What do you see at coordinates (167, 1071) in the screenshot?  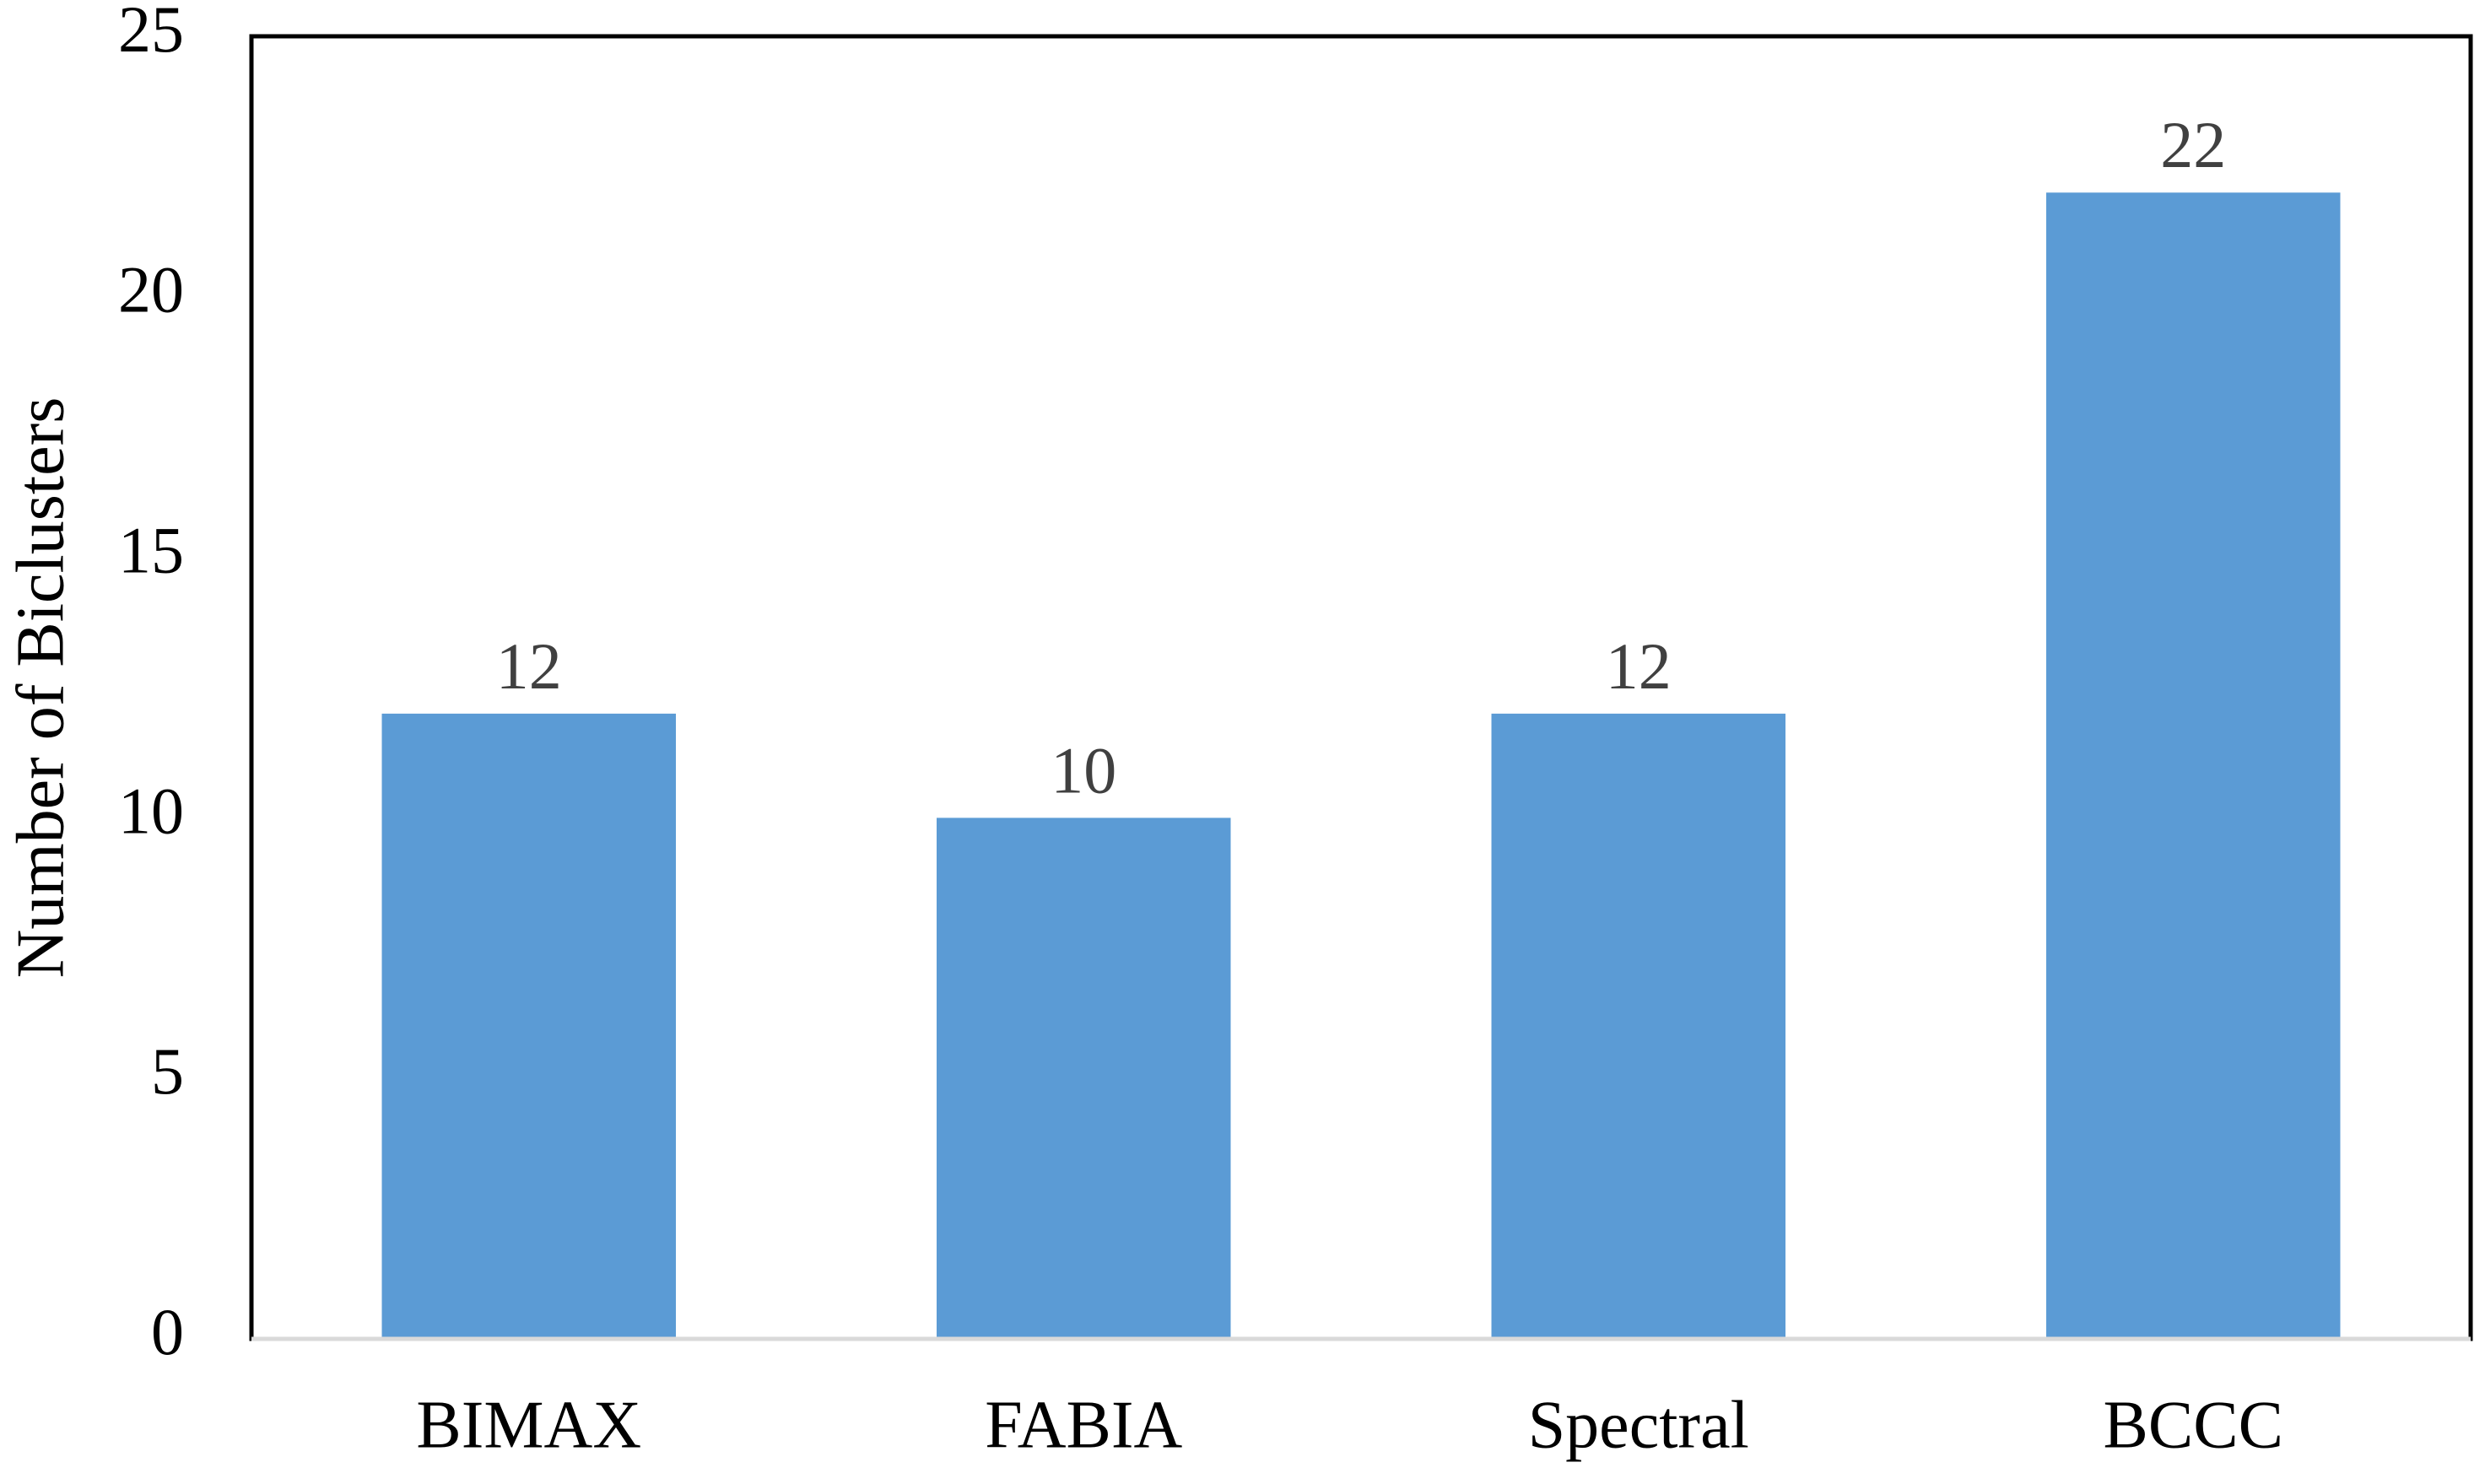 I see `y-tick-label: 5` at bounding box center [167, 1071].